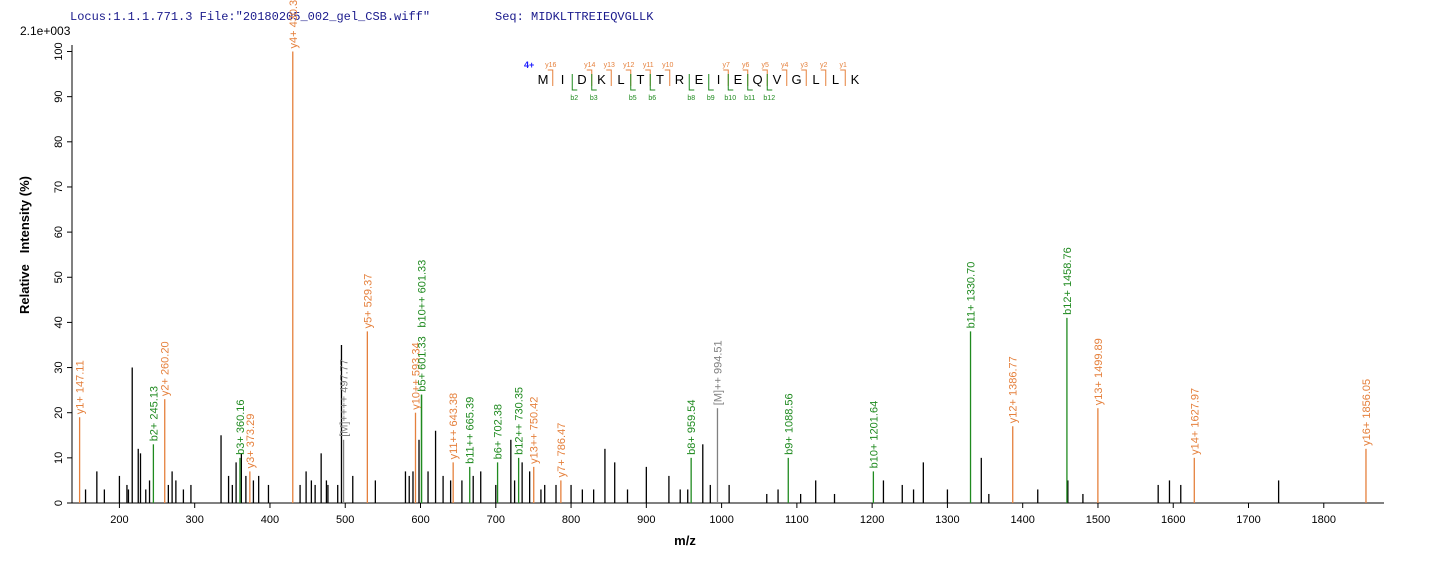 The image size is (1436, 562). Describe the element at coordinates (633, 98) in the screenshot. I see `b-ion-tag: b5` at that location.